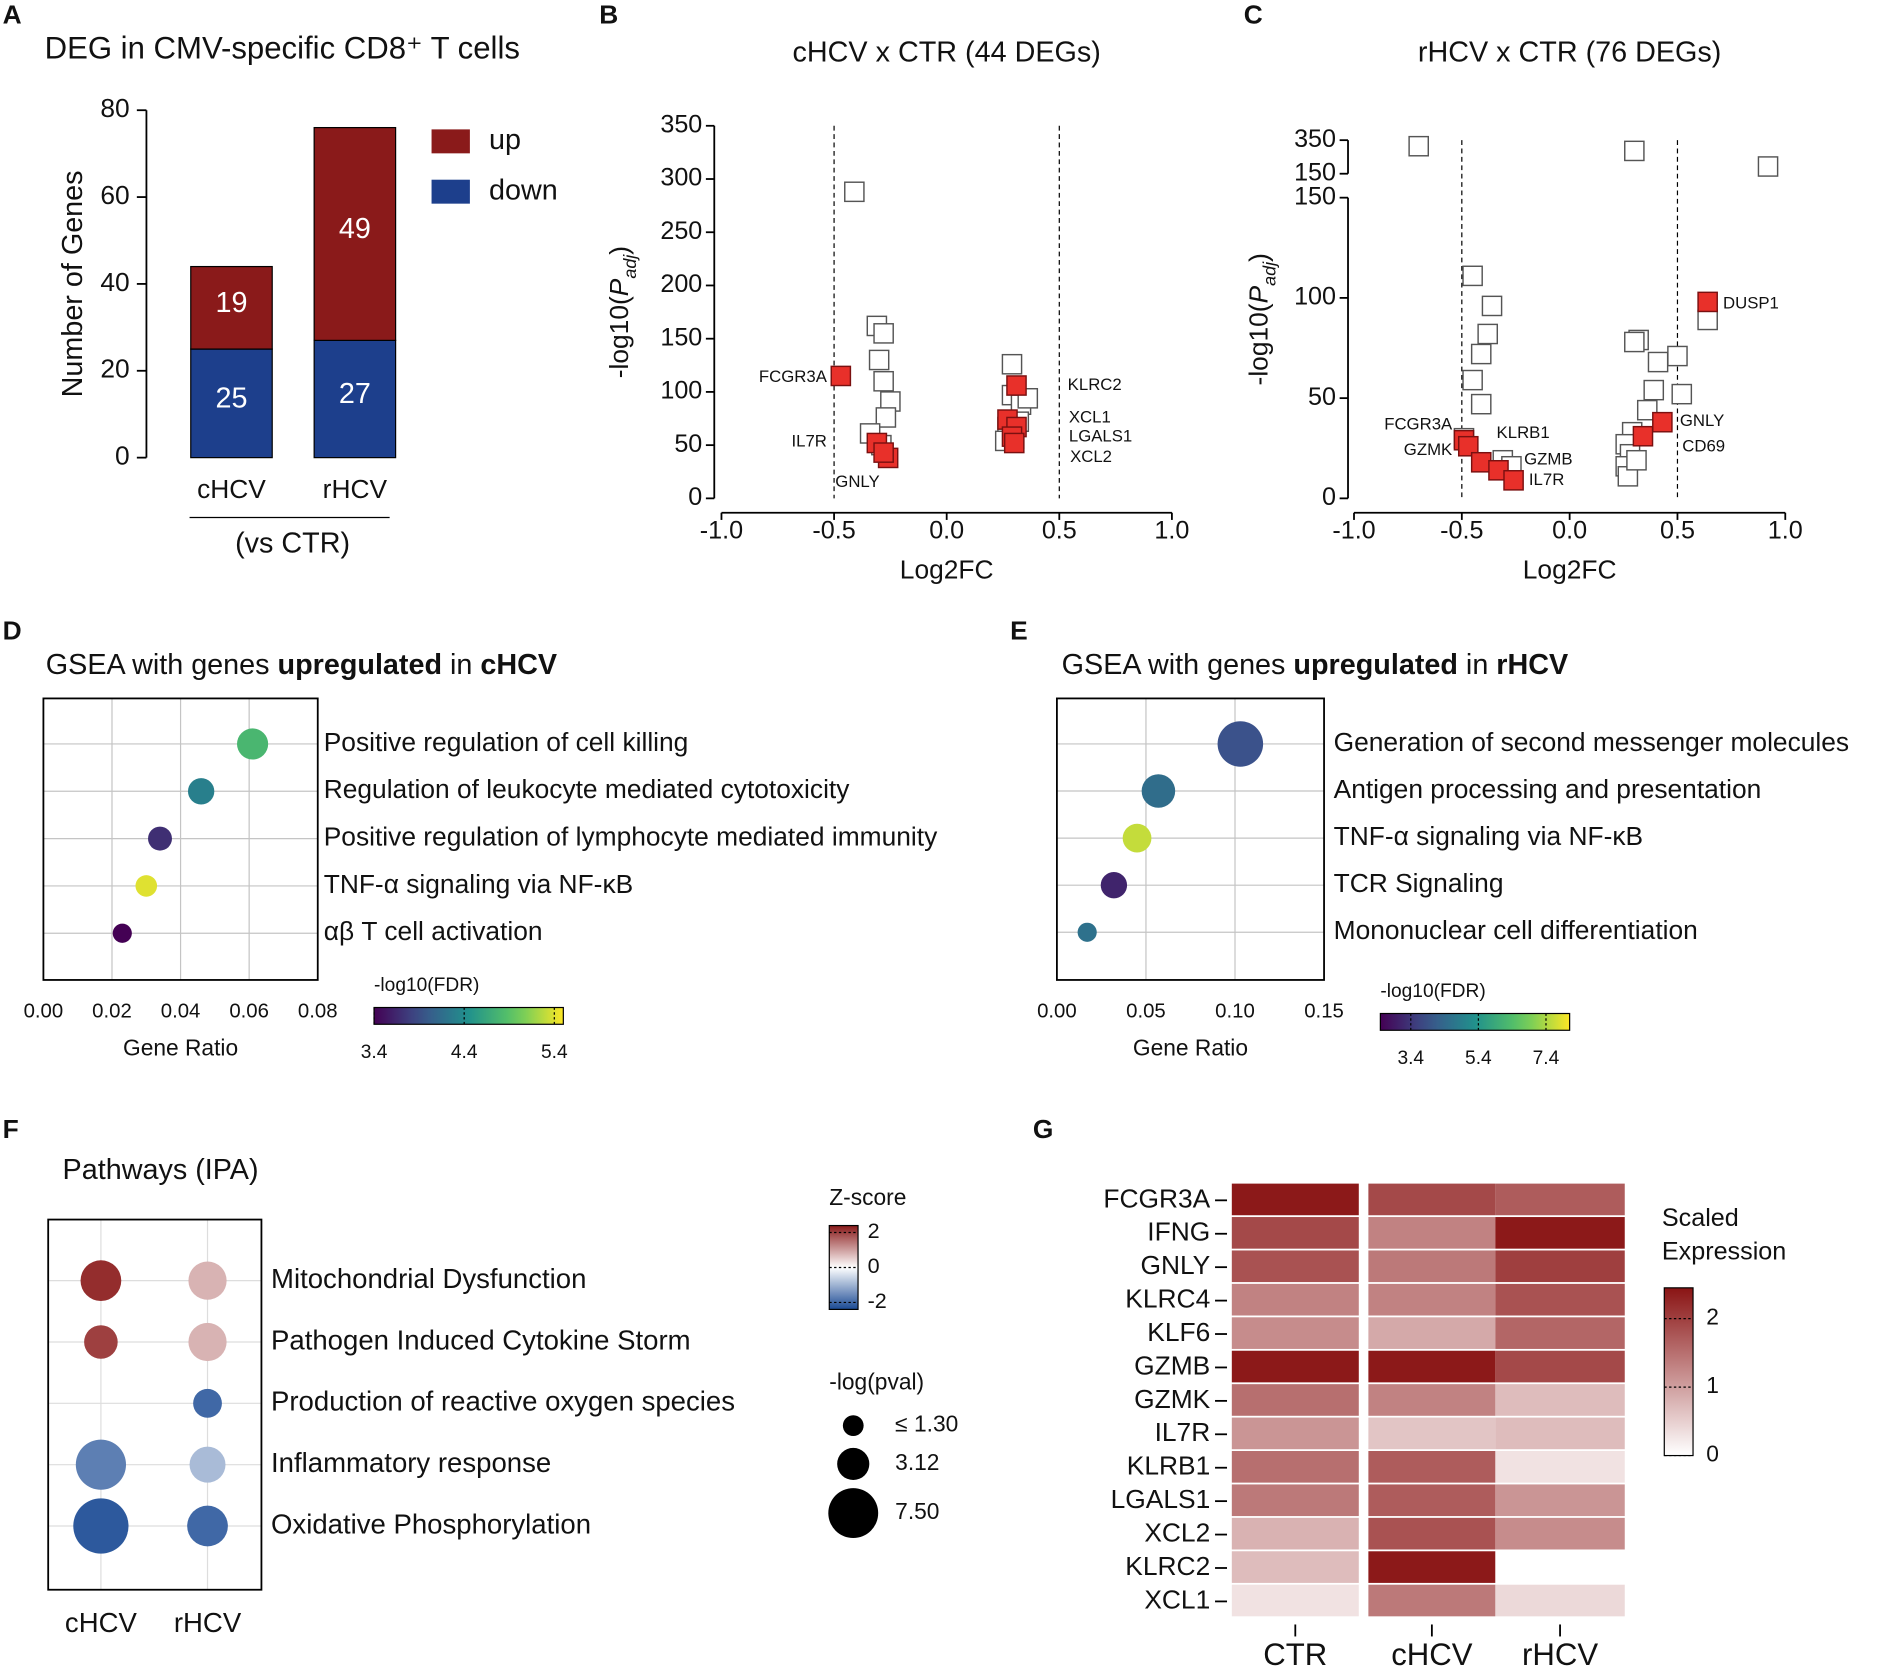 Image resolution: width=1879 pixels, height=1670 pixels. What do you see at coordinates (114, 369) in the screenshot?
I see `y-tick-label: 20` at bounding box center [114, 369].